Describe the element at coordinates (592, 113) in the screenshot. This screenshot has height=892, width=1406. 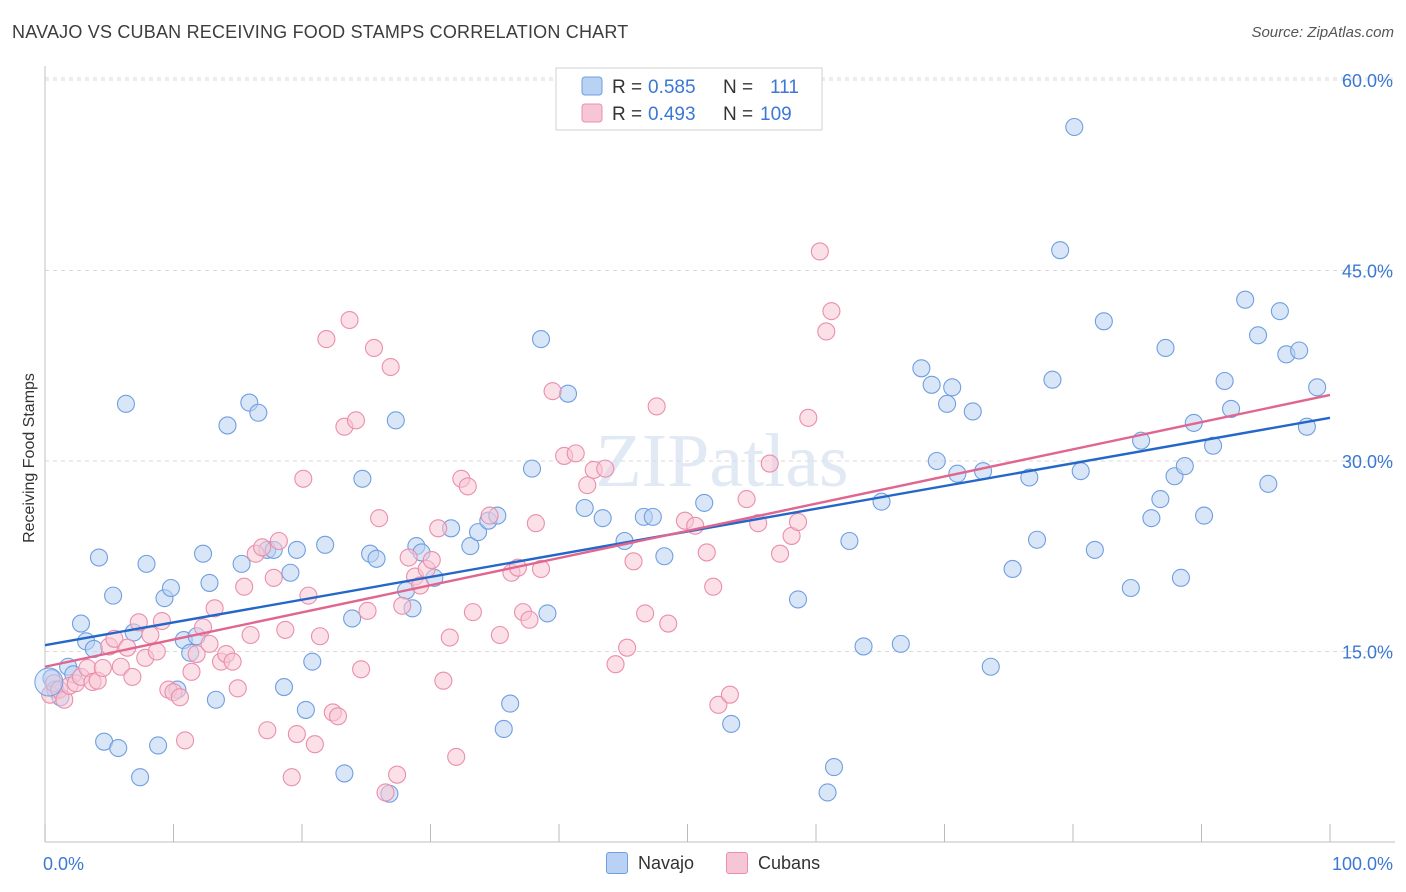
I see `legend-swatch-cubans` at that location.